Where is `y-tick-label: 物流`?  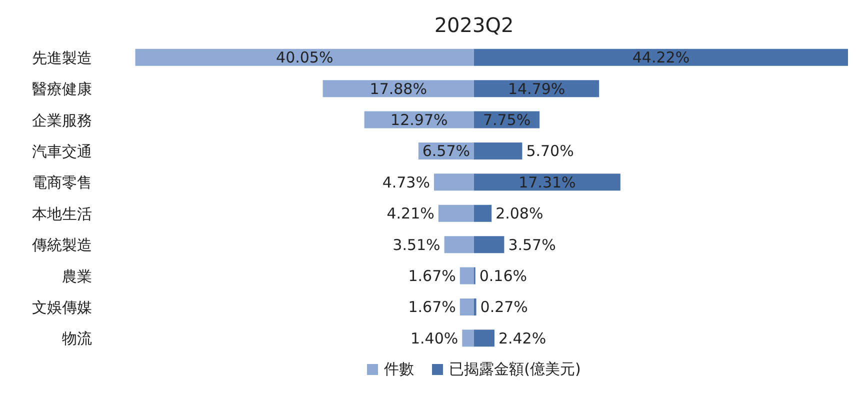
y-tick-label: 物流 is located at coordinates (77, 339).